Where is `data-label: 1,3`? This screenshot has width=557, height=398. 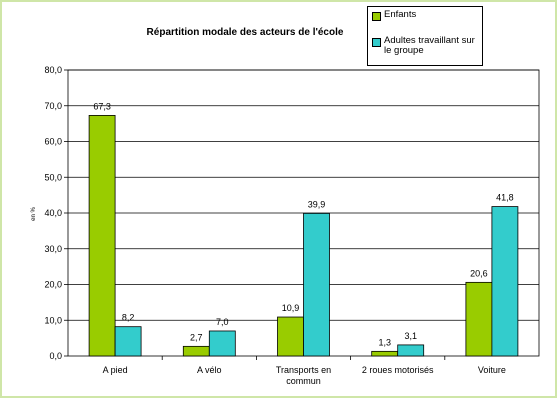
data-label: 1,3 is located at coordinates (384, 342).